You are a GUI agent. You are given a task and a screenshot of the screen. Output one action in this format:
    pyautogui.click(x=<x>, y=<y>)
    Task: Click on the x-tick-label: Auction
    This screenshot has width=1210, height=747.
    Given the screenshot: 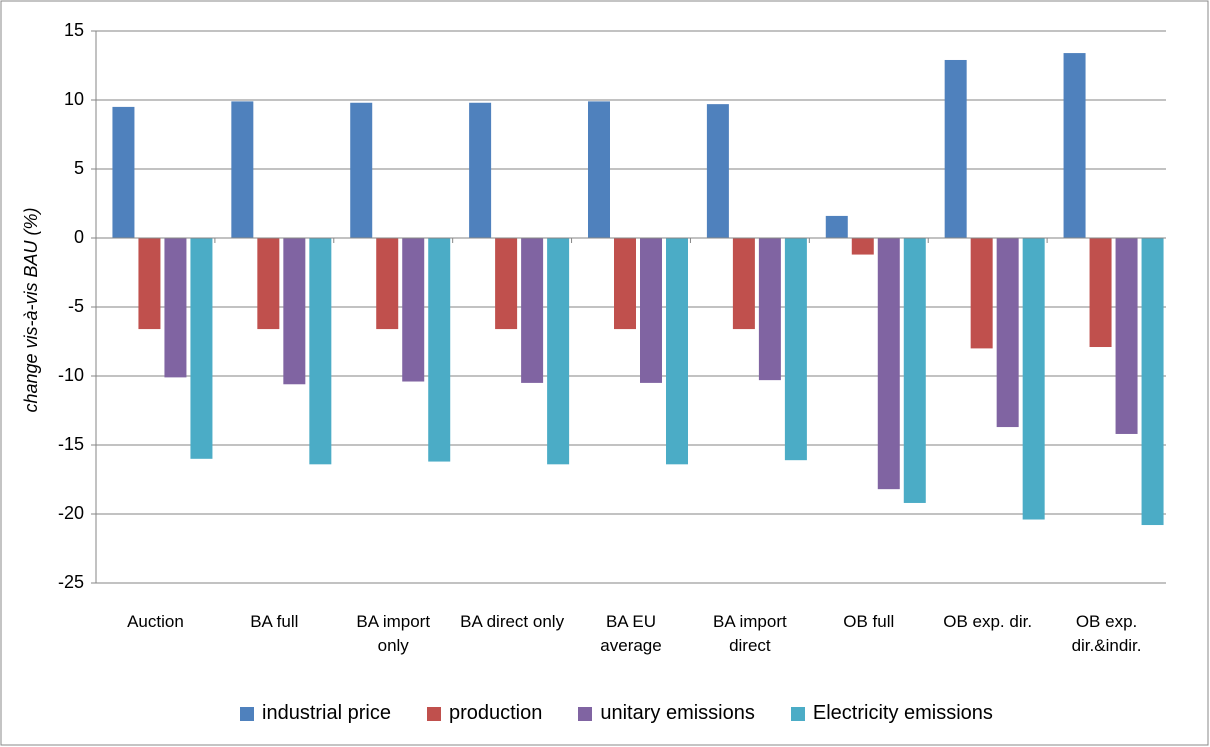 What is the action you would take?
    pyautogui.click(x=155, y=621)
    